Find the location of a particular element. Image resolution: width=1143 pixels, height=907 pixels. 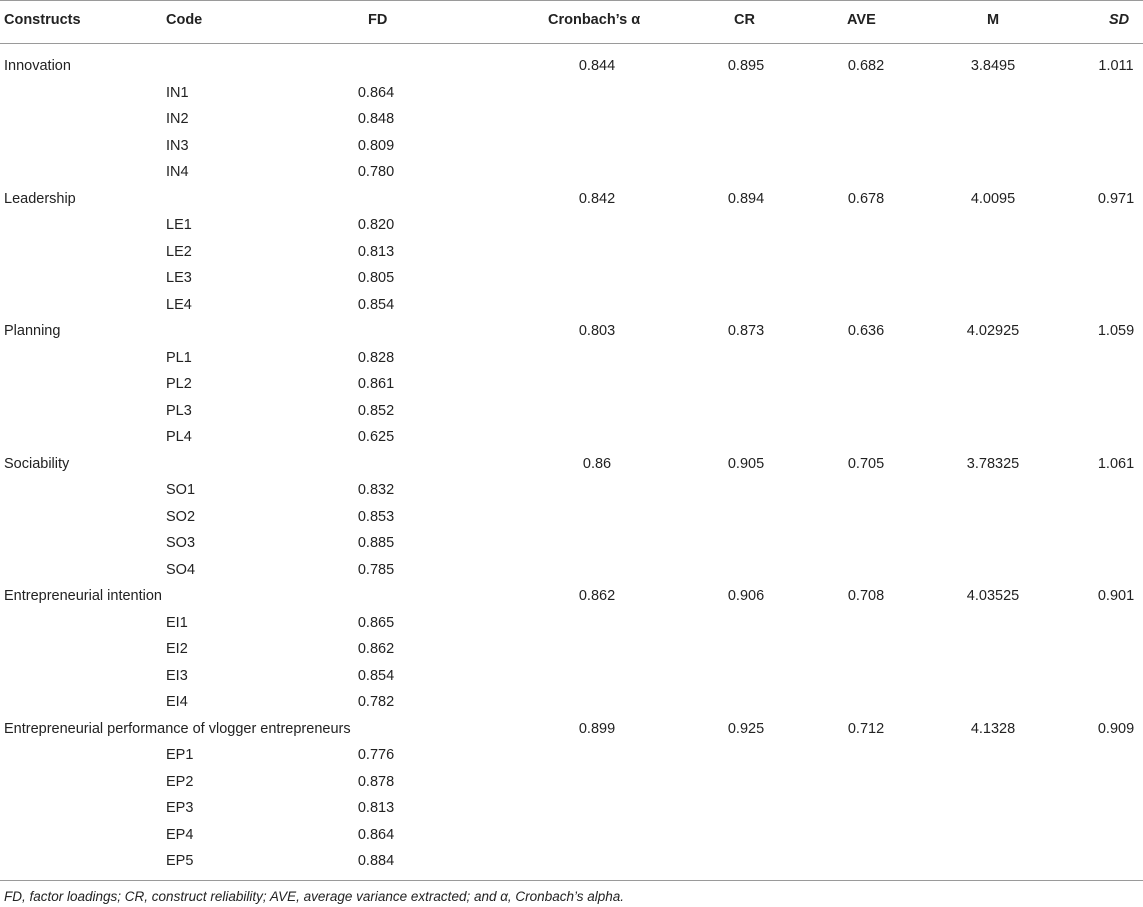

cronbach-alpha-value: 0.842 is located at coordinates (597, 198).